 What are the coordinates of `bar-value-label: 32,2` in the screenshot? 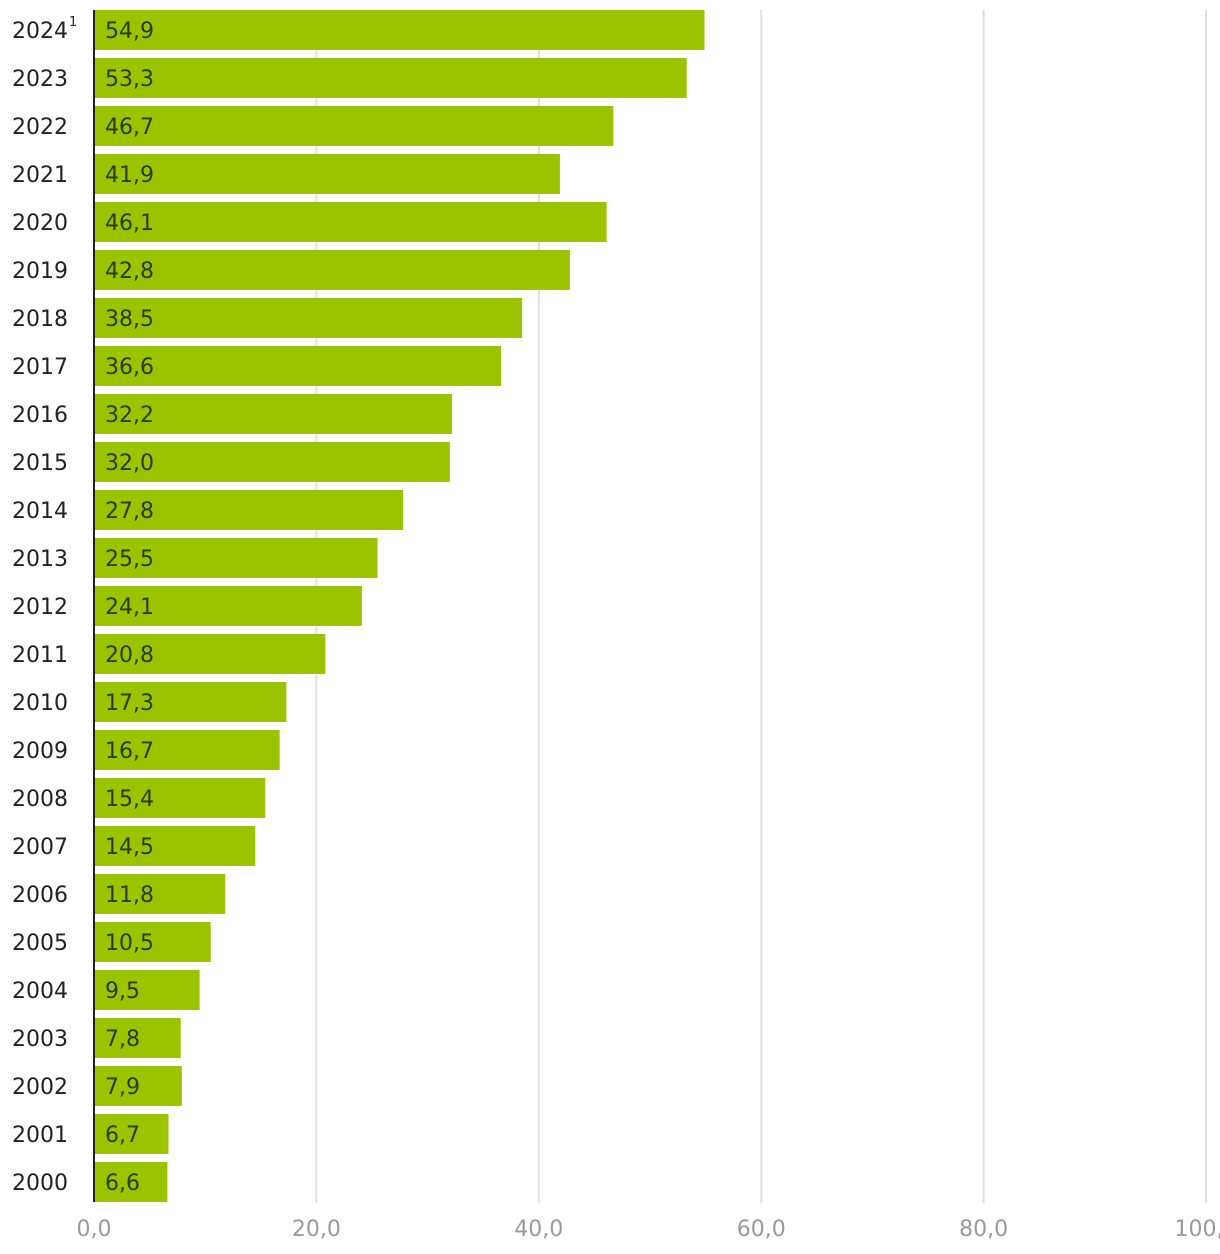 It's located at (129, 415).